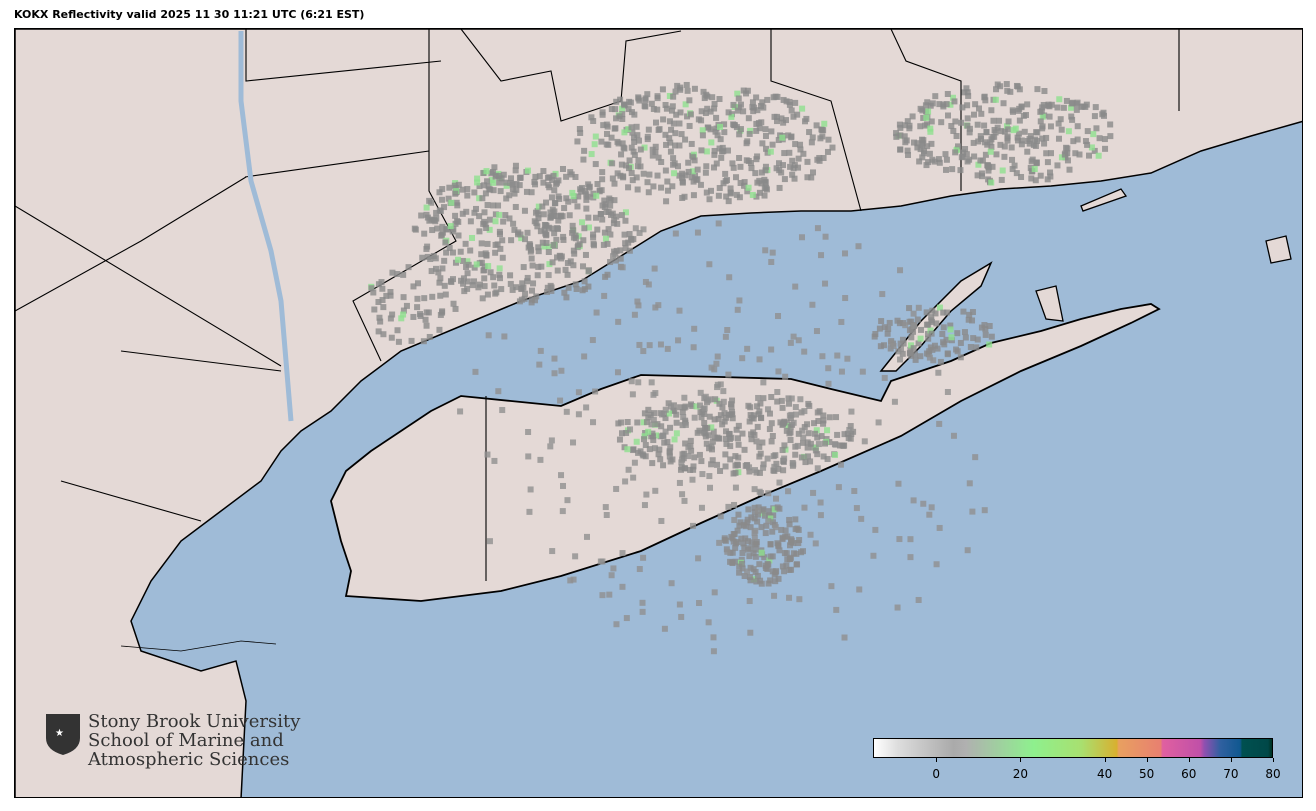  What do you see at coordinates (1049, 303) in the screenshot?
I see `gardiners-island` at bounding box center [1049, 303].